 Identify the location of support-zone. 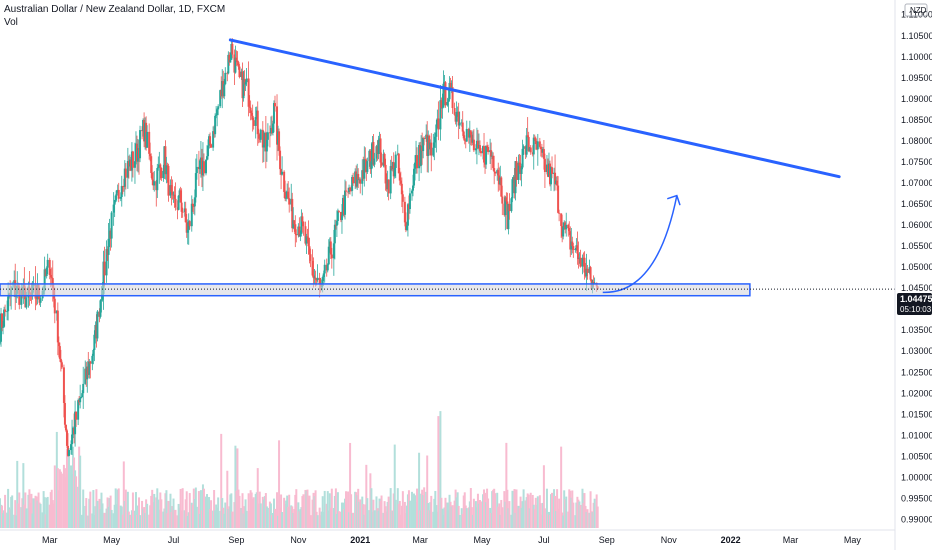
(375, 290).